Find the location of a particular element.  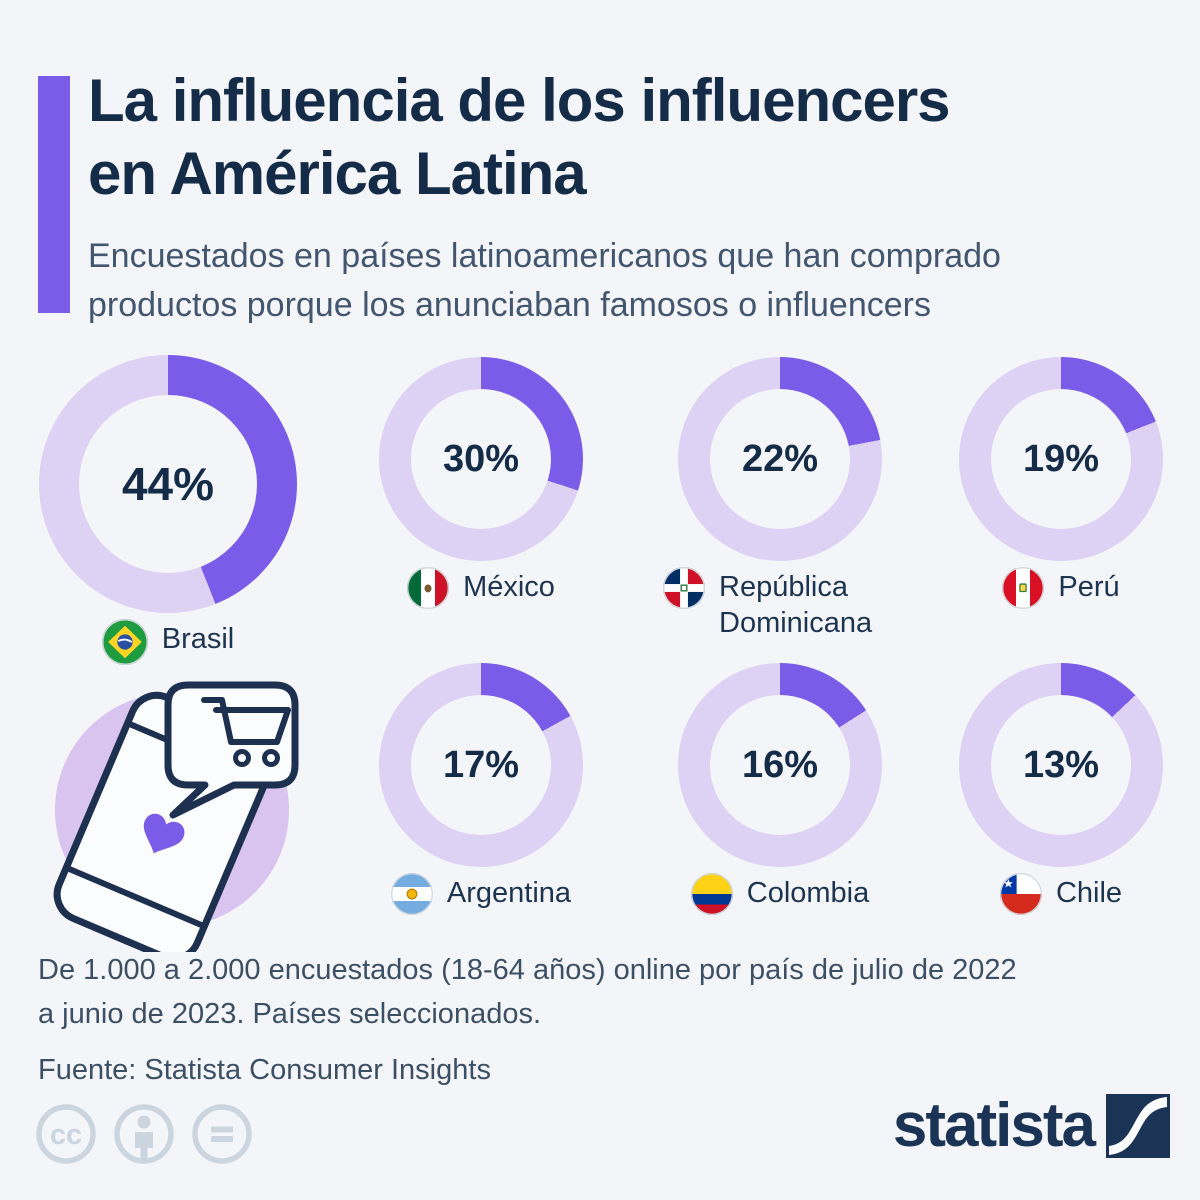

country-card-peru: 19% Perú is located at coordinates (1061, 483).